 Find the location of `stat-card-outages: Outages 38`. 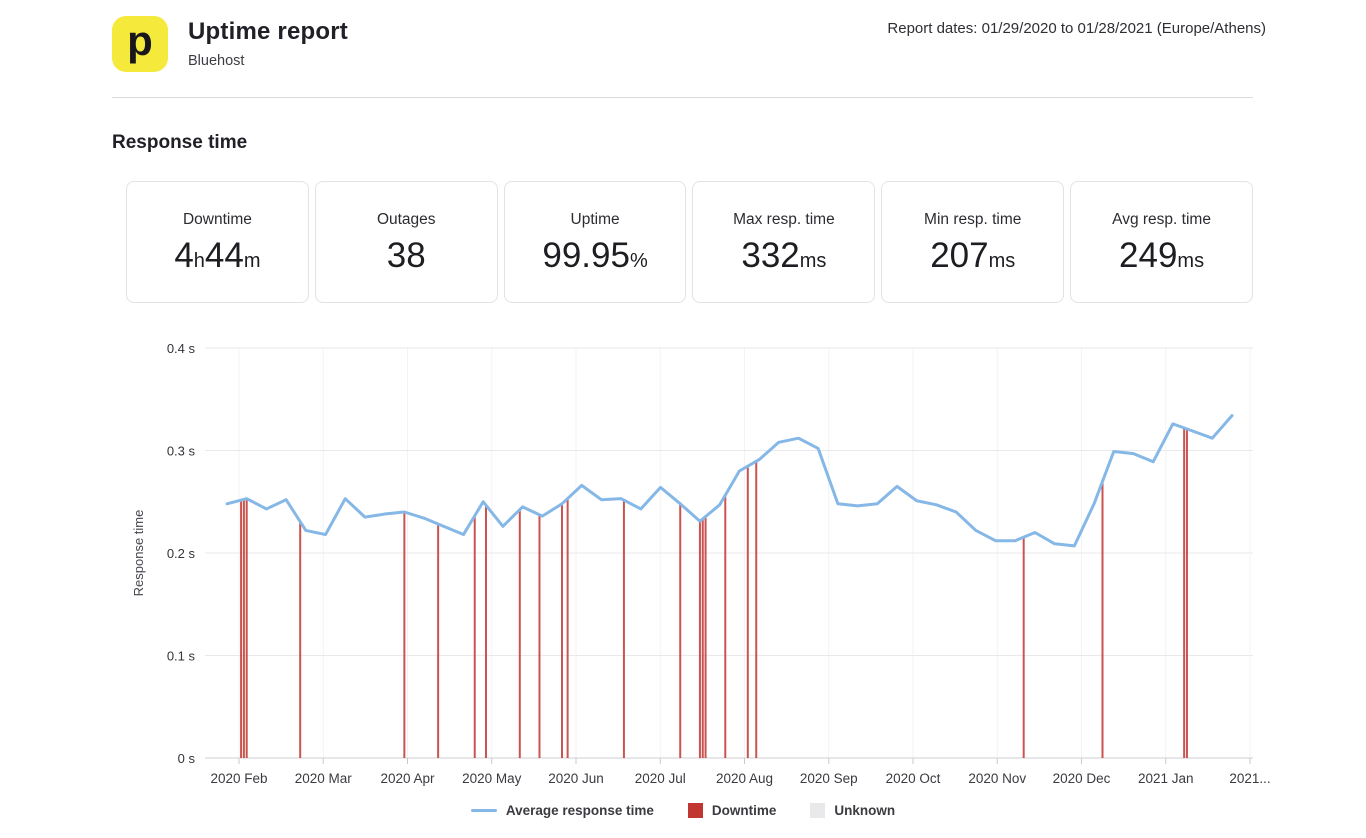

stat-card-outages: Outages 38 is located at coordinates (406, 242).